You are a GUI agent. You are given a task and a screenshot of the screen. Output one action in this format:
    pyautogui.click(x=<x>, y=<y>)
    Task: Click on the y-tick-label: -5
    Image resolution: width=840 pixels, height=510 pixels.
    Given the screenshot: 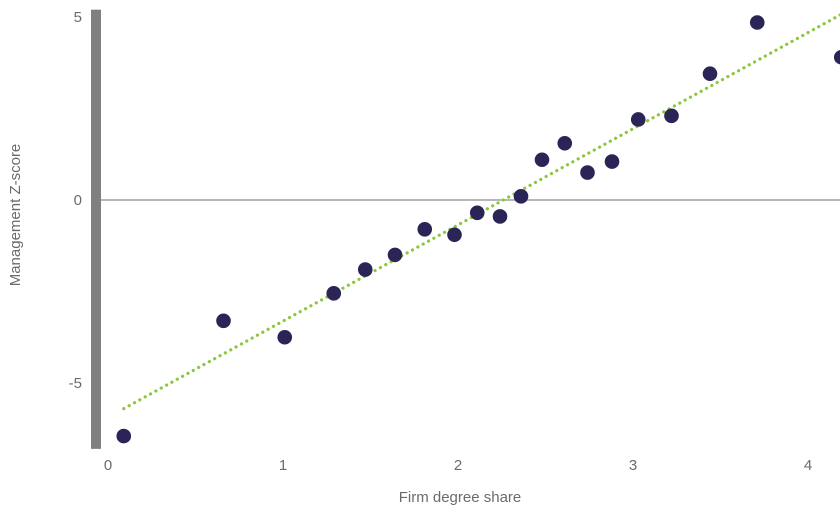 What is the action you would take?
    pyautogui.click(x=75, y=383)
    